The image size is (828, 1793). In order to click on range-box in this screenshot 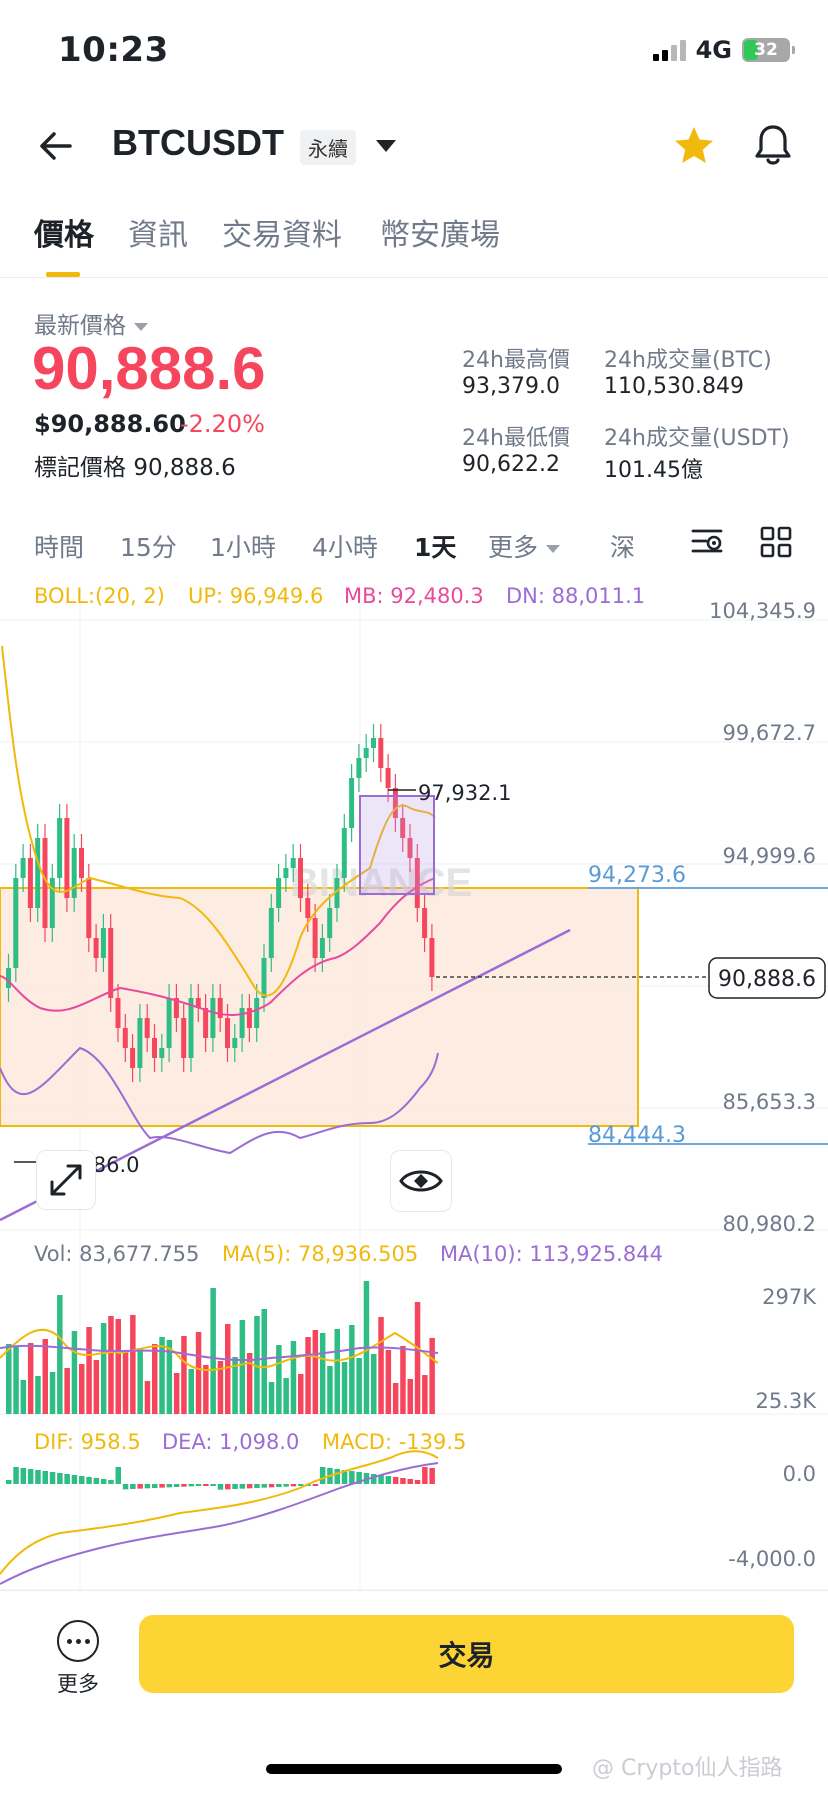, I will do `click(319, 1007)`.